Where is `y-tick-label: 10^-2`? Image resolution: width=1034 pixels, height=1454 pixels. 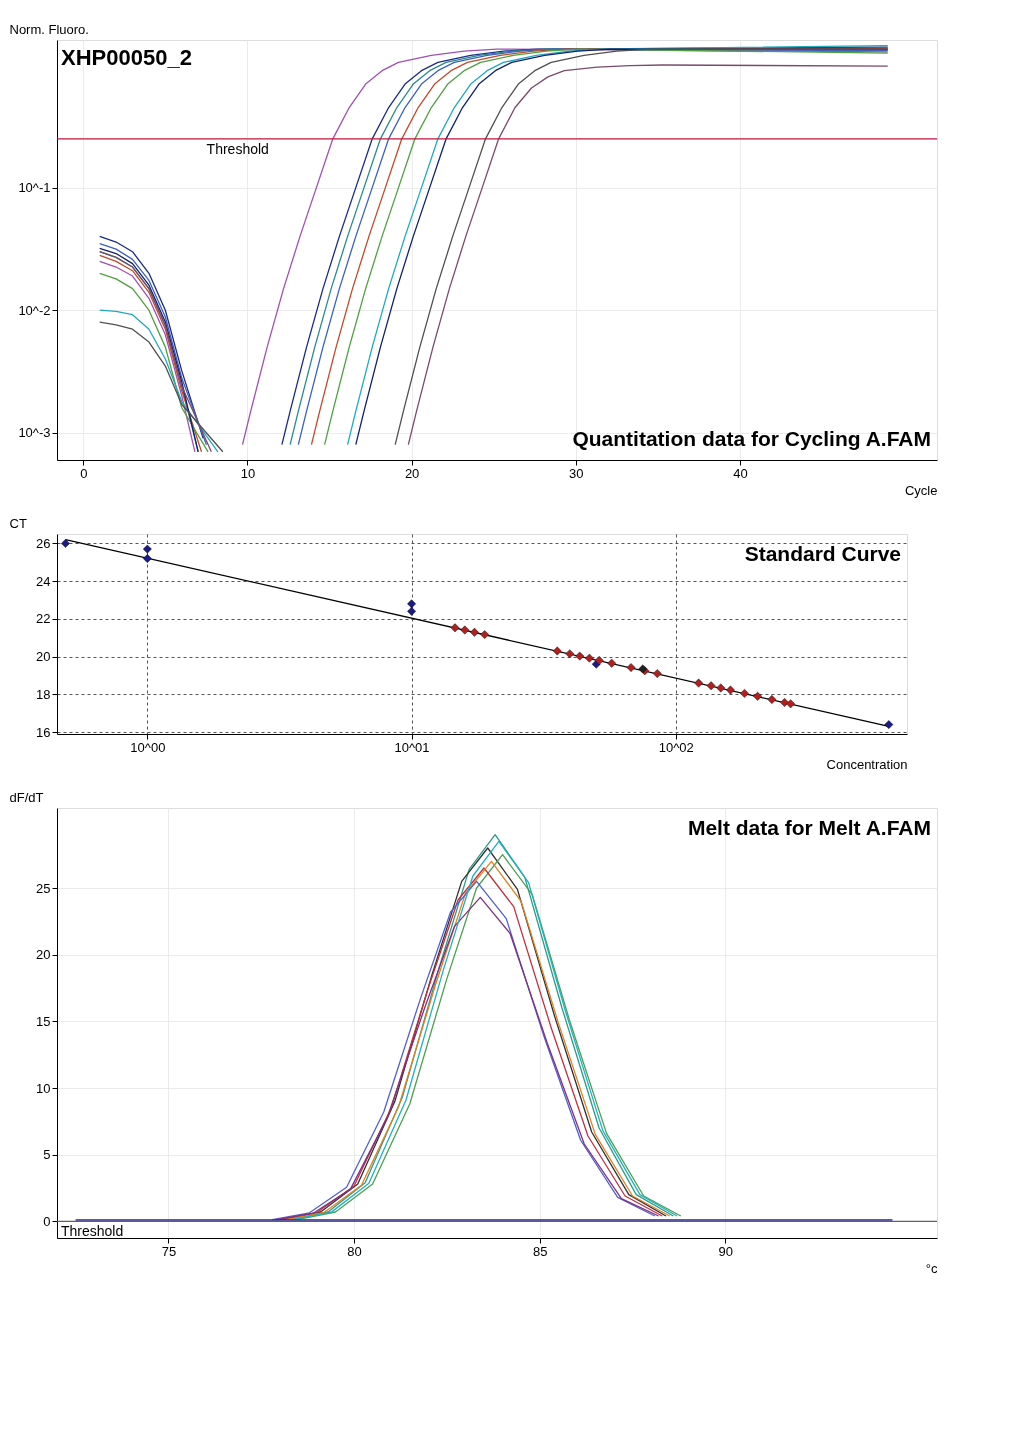 y-tick-label: 10^-2 is located at coordinates (34, 310).